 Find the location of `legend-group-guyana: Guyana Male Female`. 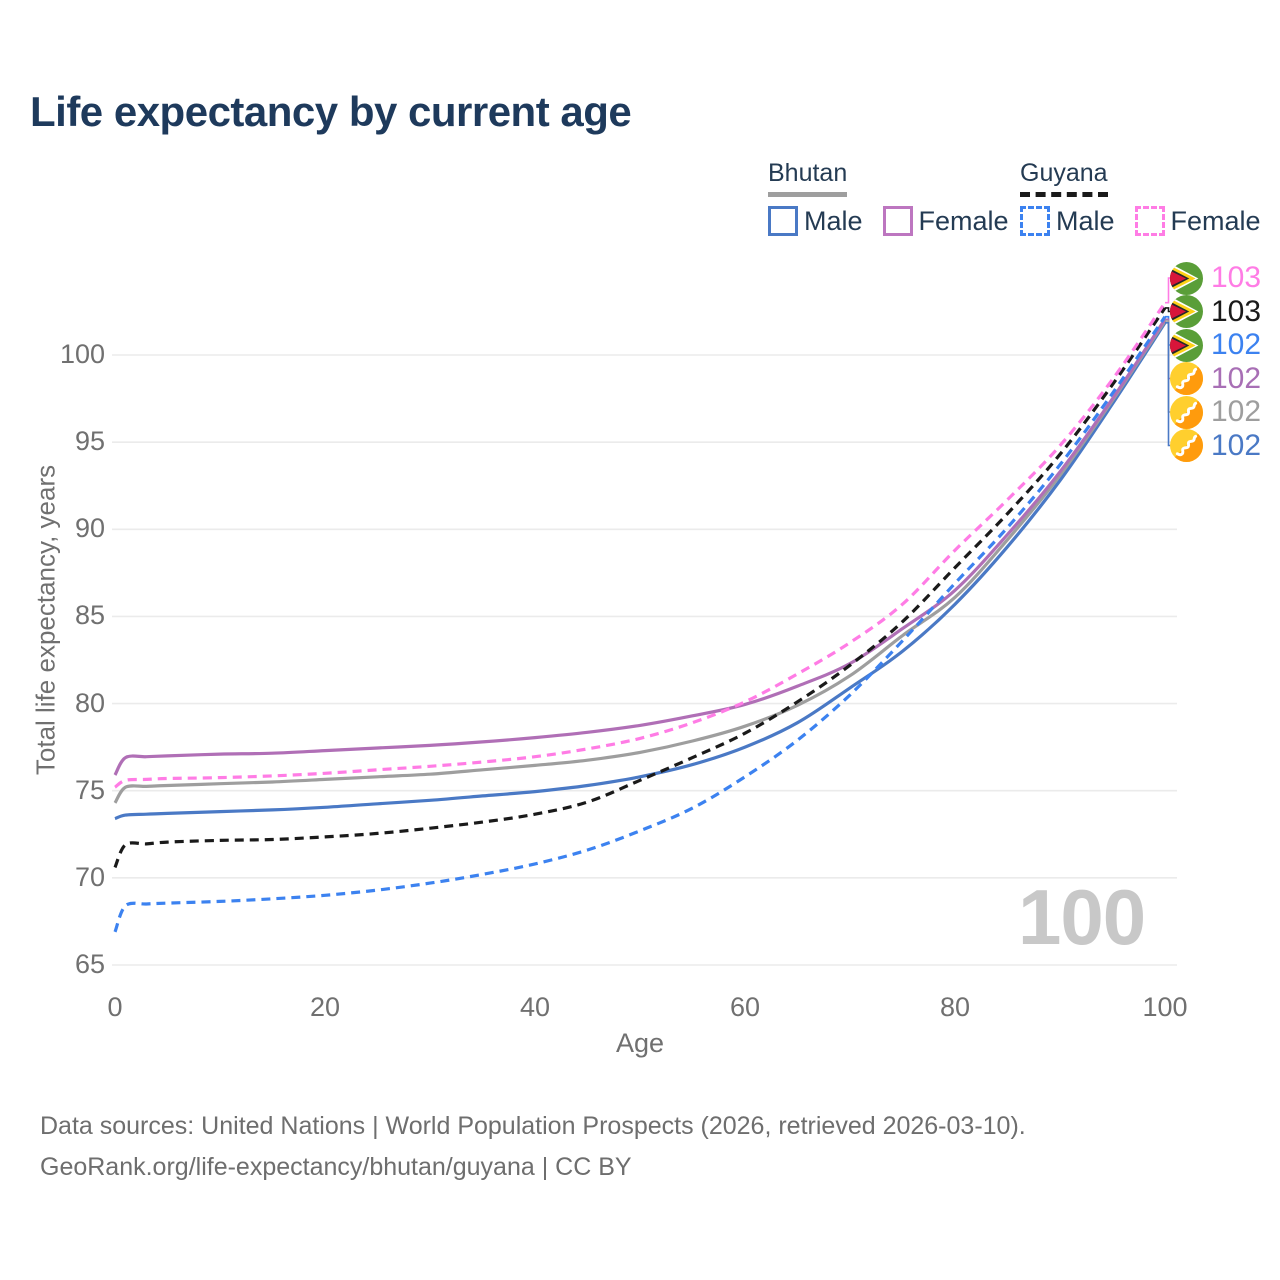

legend-group-guyana: Guyana Male Female is located at coordinates (1150, 198).